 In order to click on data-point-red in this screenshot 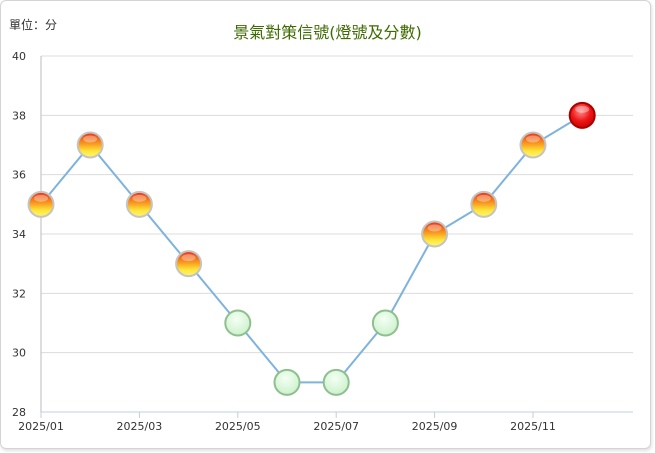, I will do `click(582, 115)`.